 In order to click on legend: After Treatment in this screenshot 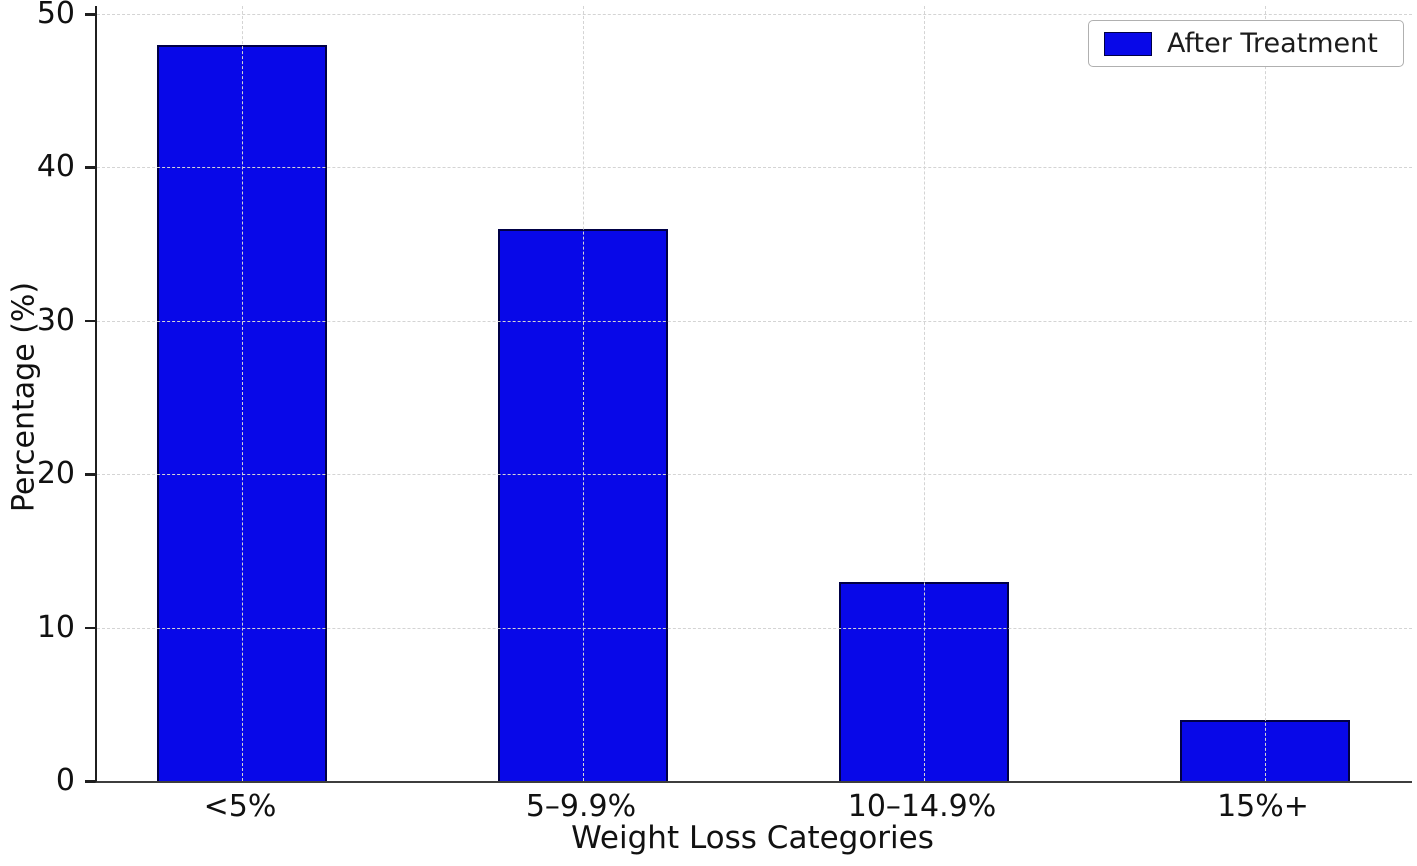, I will do `click(1246, 43)`.